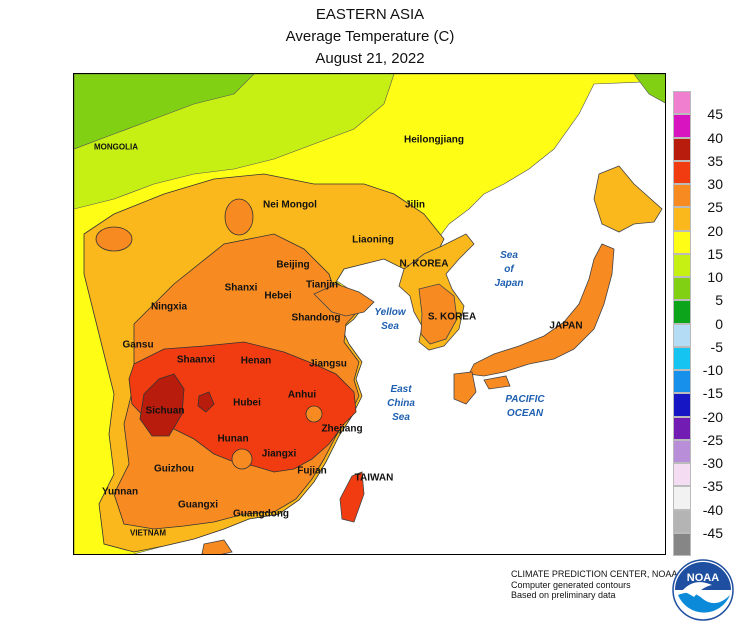 The width and height of the screenshot is (740, 629). Describe the element at coordinates (703, 576) in the screenshot. I see `noaa-logo-sky` at that location.